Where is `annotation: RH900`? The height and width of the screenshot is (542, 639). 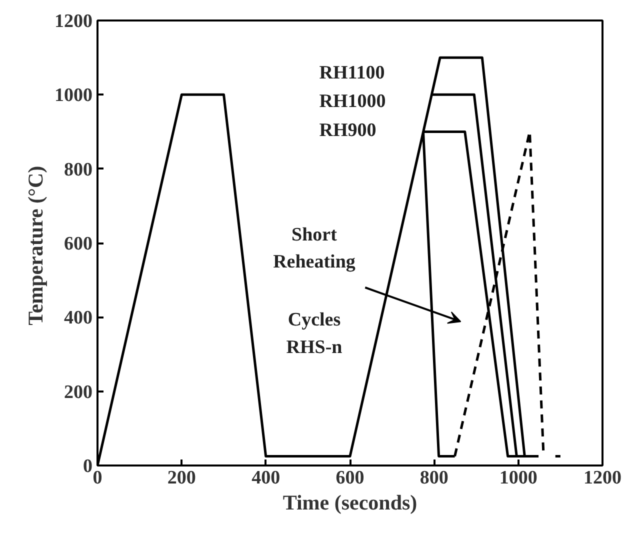
annotation: RH900 is located at coordinates (347, 131).